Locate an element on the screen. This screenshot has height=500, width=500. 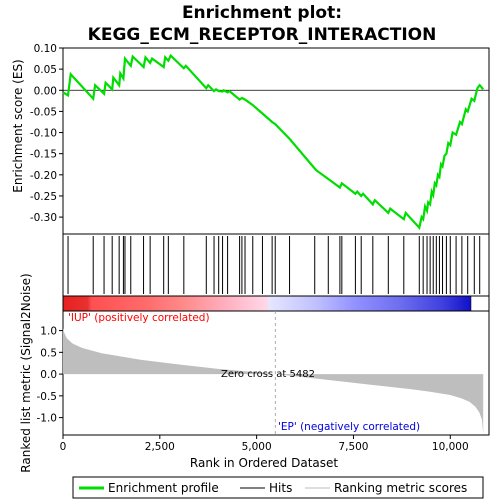
chart-title-line1: Enrichment plot: is located at coordinates (262, 13).